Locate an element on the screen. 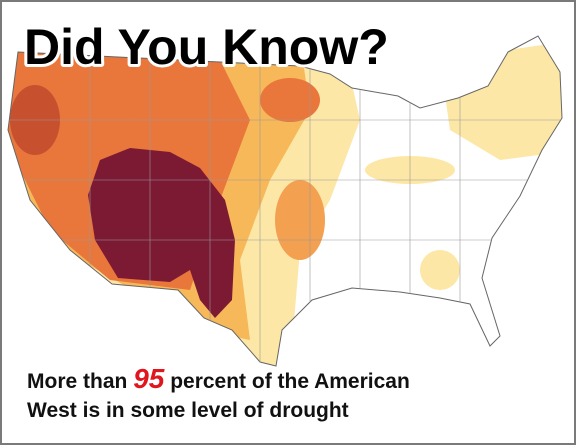 The image size is (576, 445). caption-line-2: West is in some level of drought is located at coordinates (188, 410).